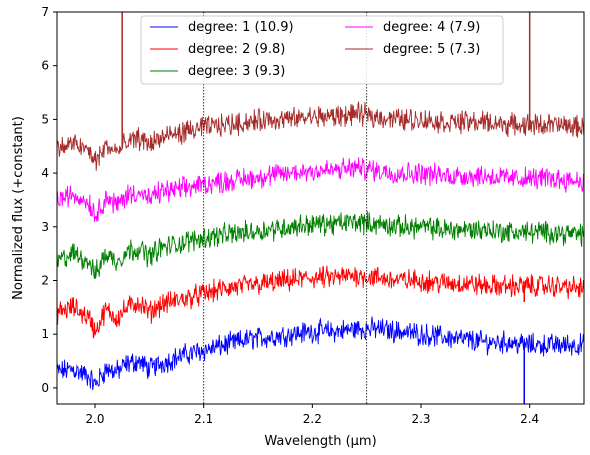 This screenshot has height=455, width=590. What do you see at coordinates (236, 49) in the screenshot?
I see `legend-label: degree: 2 (9.8)` at bounding box center [236, 49].